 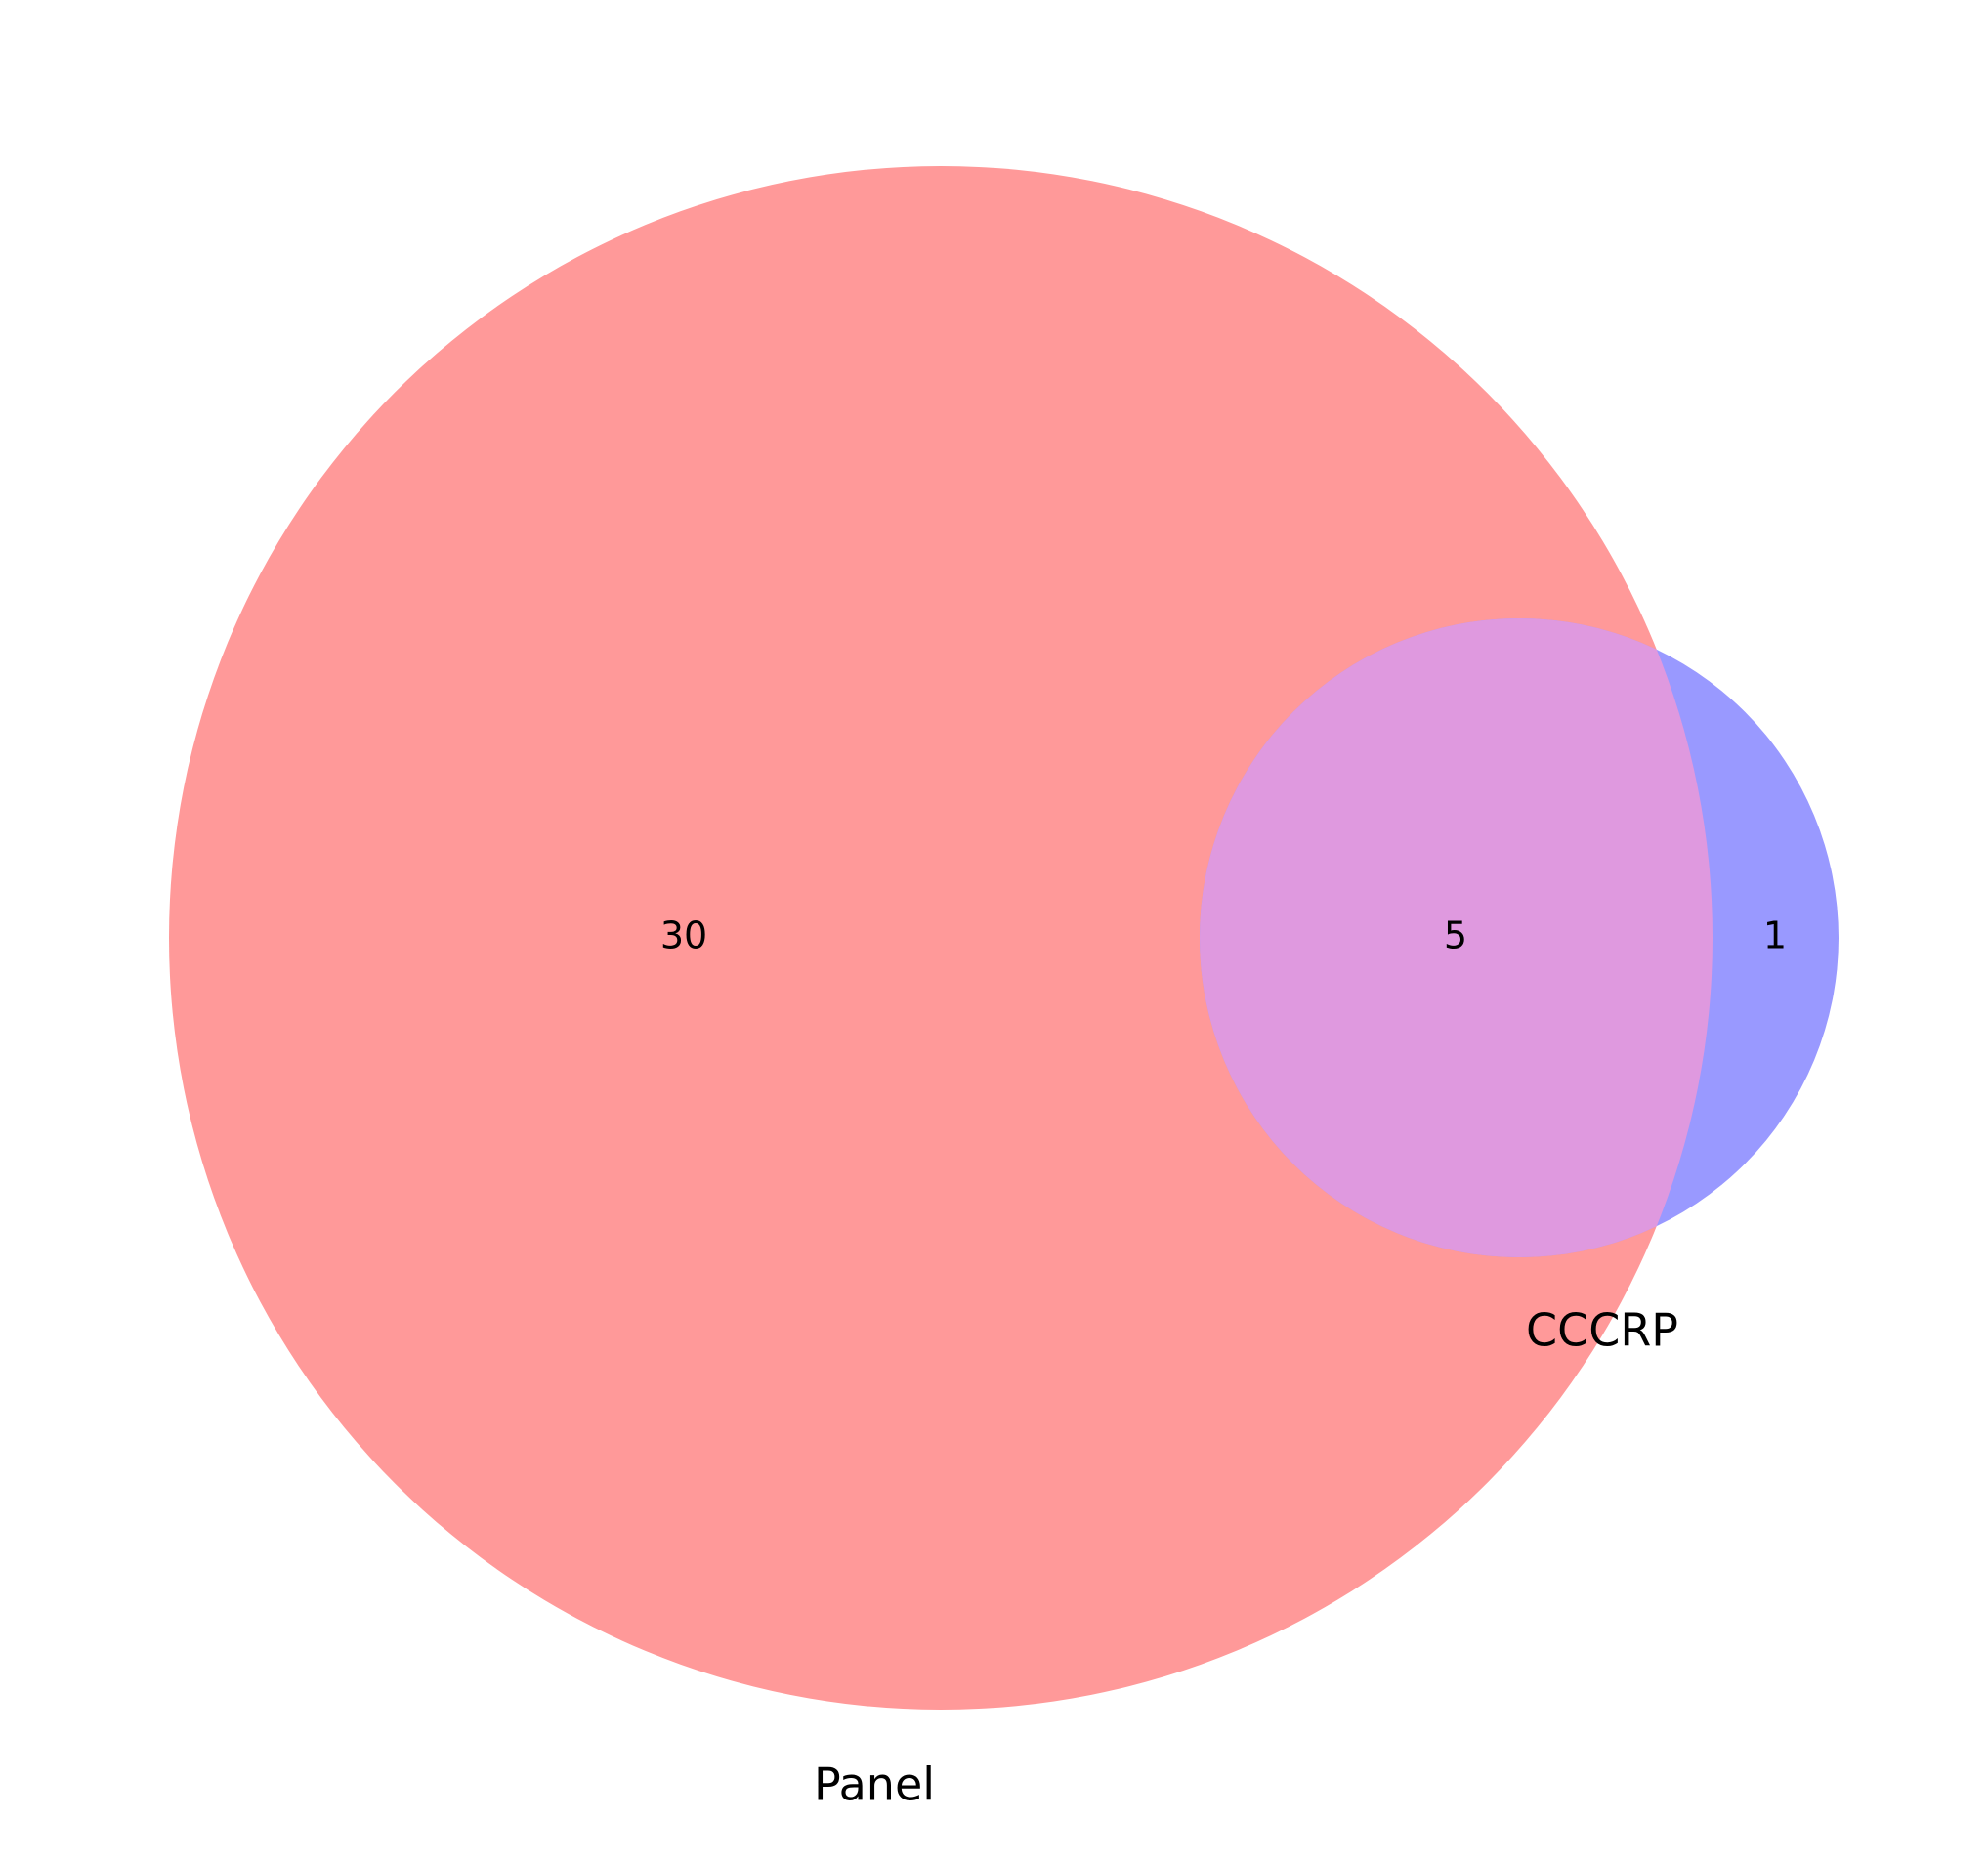 I want to click on panel-only-count: 30, so click(x=683, y=936).